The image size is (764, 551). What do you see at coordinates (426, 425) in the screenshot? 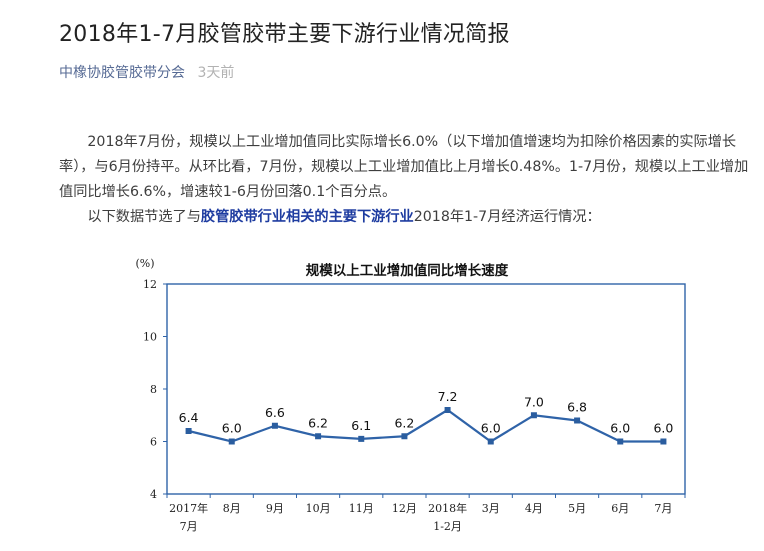
I see `series-line` at bounding box center [426, 425].